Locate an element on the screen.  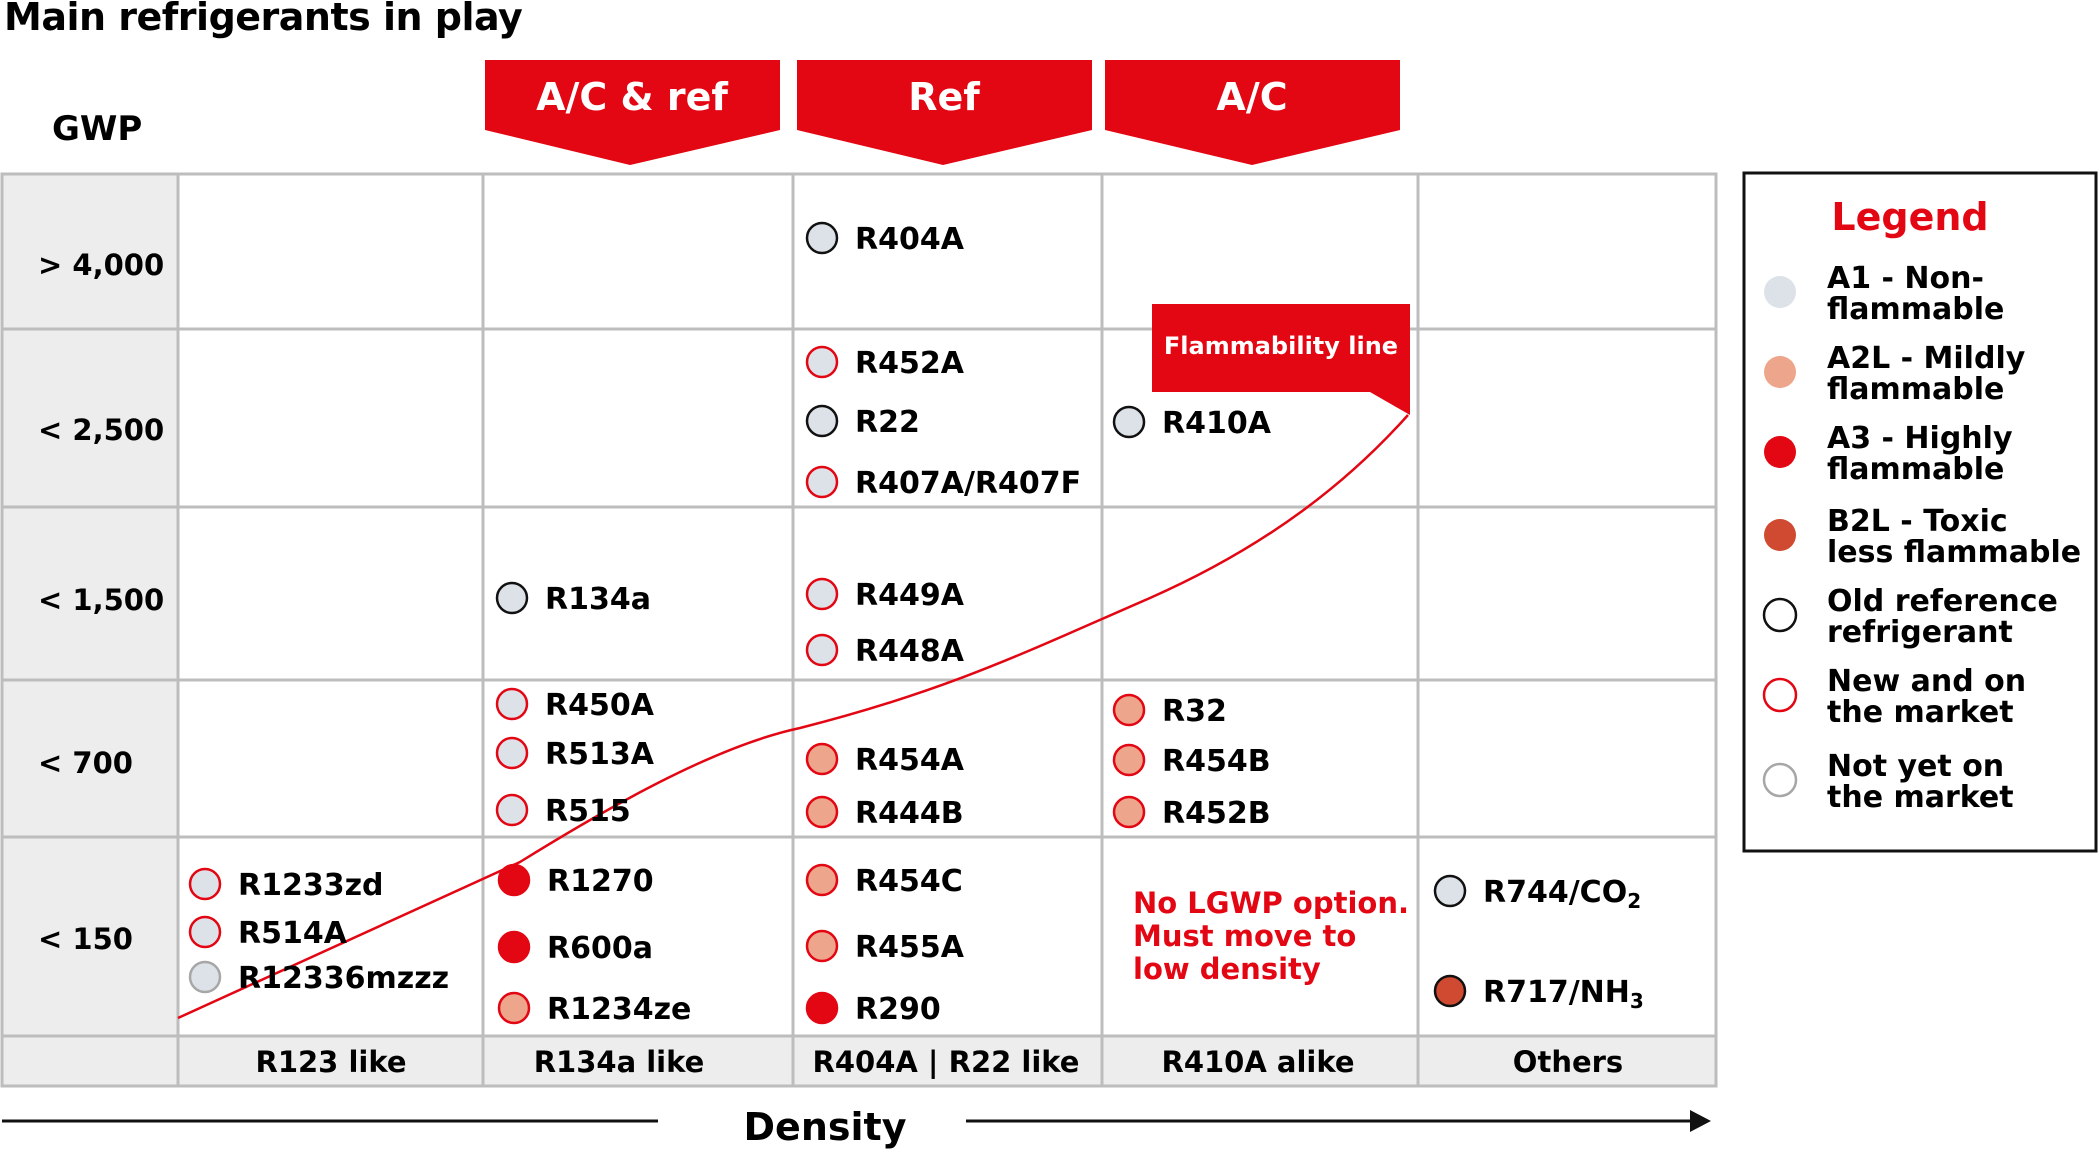
refrigerant-label: R513A is located at coordinates (600, 754).